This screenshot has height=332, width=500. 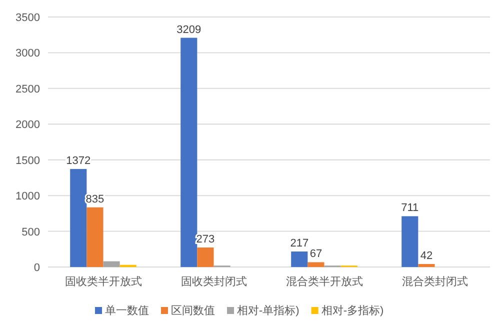 What do you see at coordinates (28, 125) in the screenshot?
I see `y-tick-label: 2000` at bounding box center [28, 125].